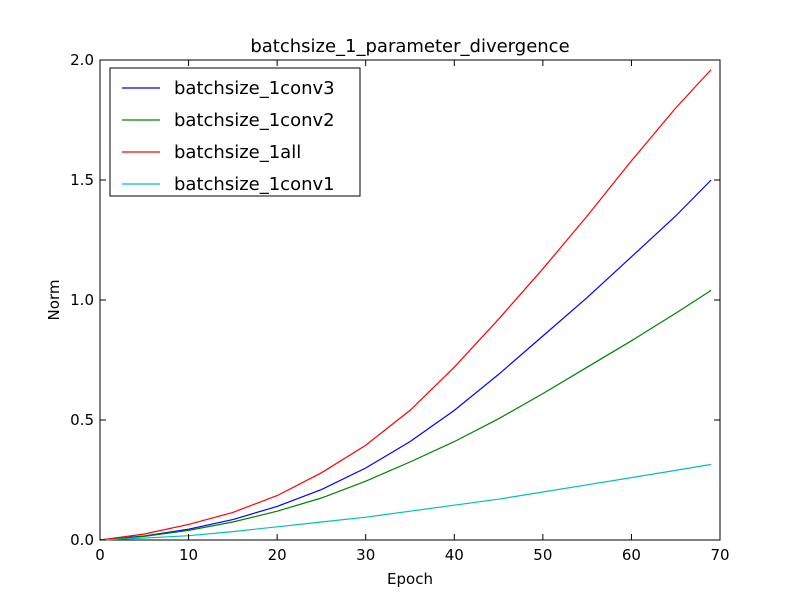  Describe the element at coordinates (277, 555) in the screenshot. I see `x-tick-label: 20` at that location.